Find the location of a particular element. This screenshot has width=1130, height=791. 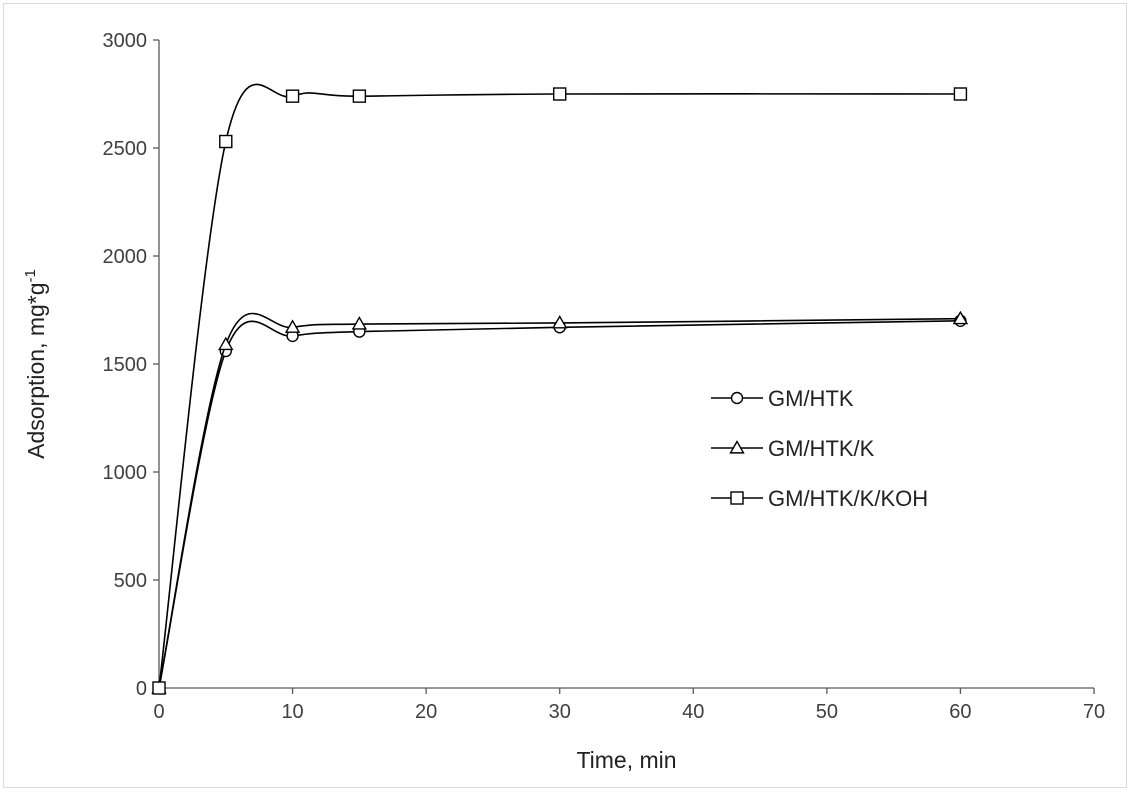

x-ticks: 0 10 20 30 40 50 60 70 is located at coordinates (629, 705).